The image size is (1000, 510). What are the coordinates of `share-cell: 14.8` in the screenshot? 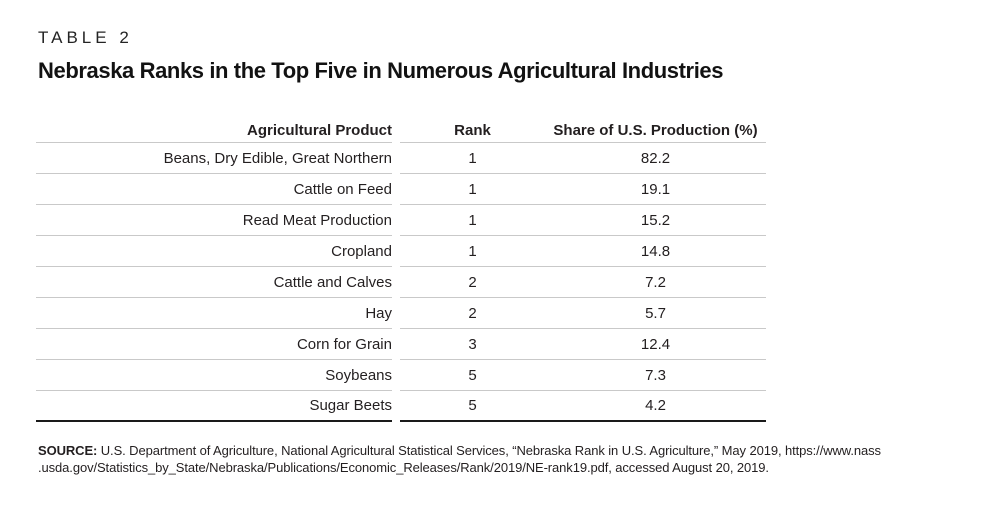 It's located at (655, 251).